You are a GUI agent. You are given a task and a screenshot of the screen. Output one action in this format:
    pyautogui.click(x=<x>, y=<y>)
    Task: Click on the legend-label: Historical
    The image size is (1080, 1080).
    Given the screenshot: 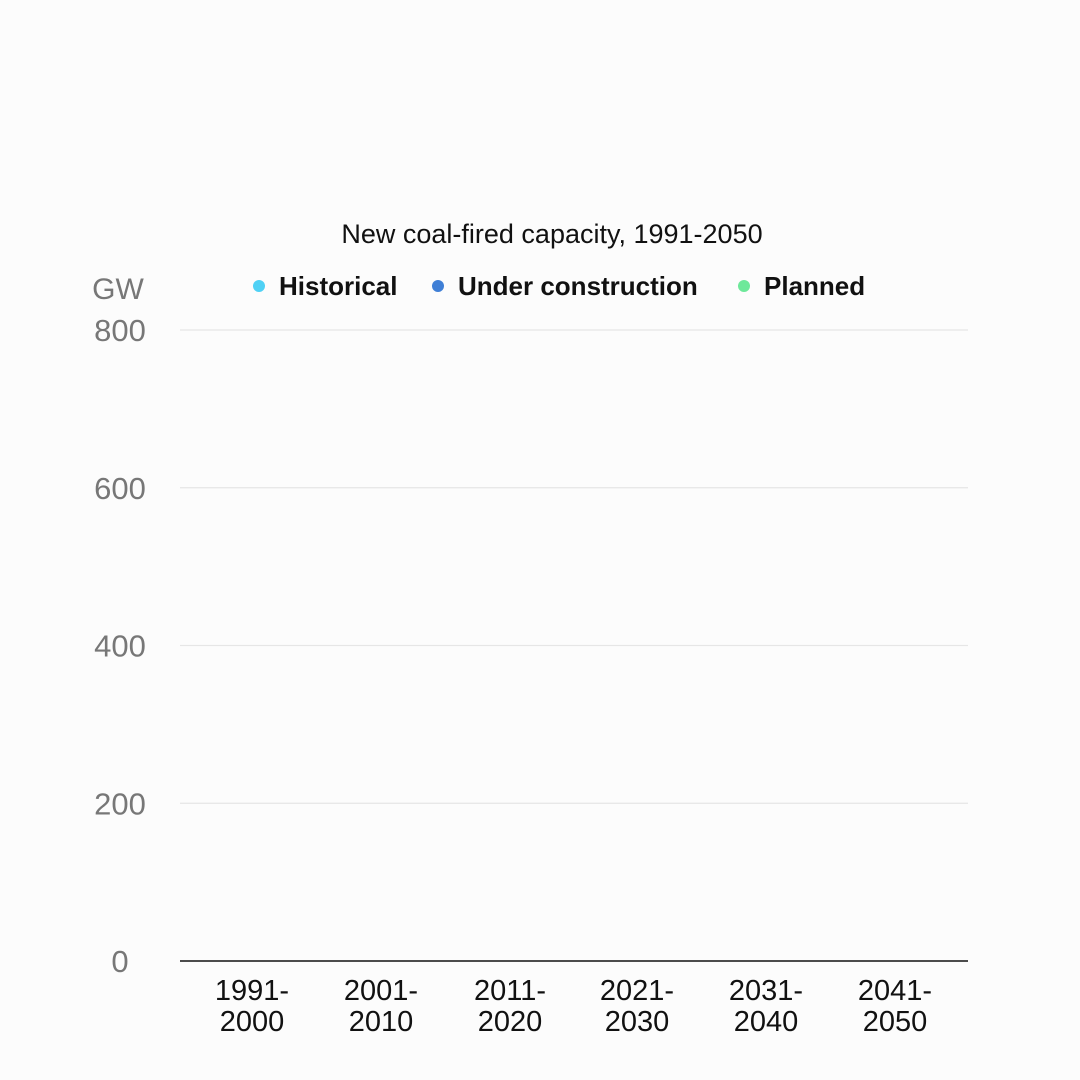 What is the action you would take?
    pyautogui.click(x=338, y=286)
    